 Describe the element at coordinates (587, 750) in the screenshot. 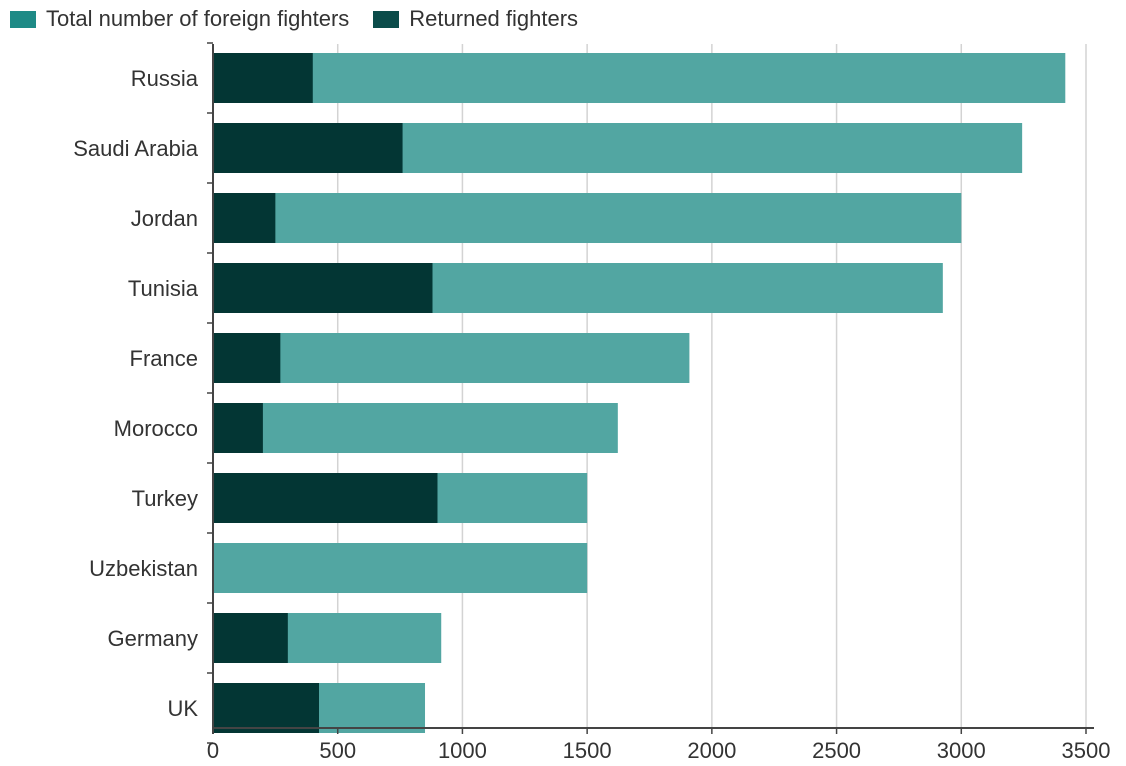

I see `x-tick-label: 1500` at that location.